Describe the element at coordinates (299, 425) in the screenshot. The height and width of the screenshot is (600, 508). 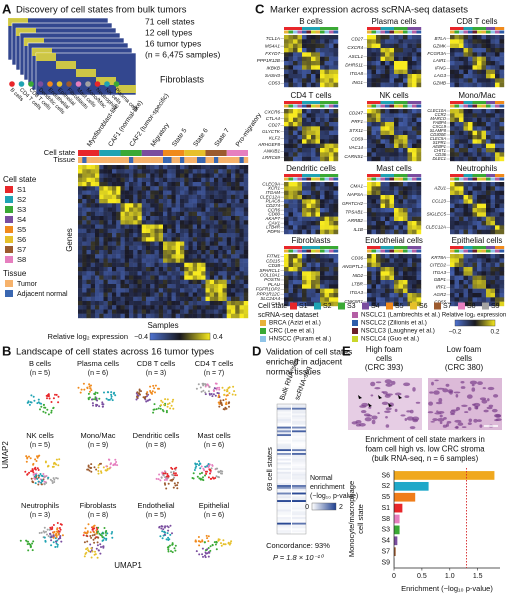
I see `strip-cell` at that location.